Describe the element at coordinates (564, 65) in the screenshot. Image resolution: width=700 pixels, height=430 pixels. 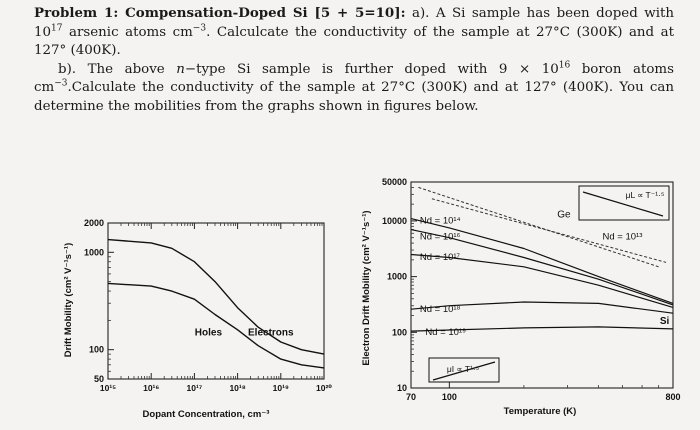
I see `part-b-exponent-1: 16` at that location.